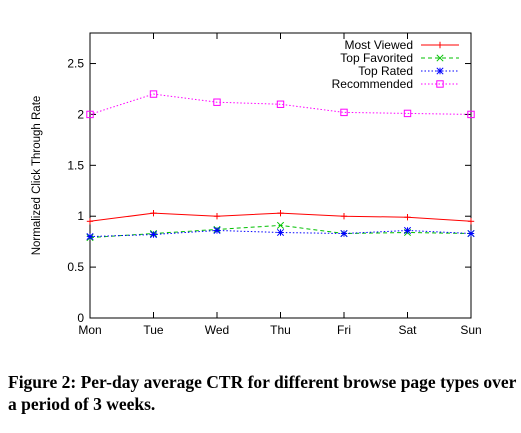  Describe the element at coordinates (75, 165) in the screenshot. I see `y-tick-label: 1.5` at that location.